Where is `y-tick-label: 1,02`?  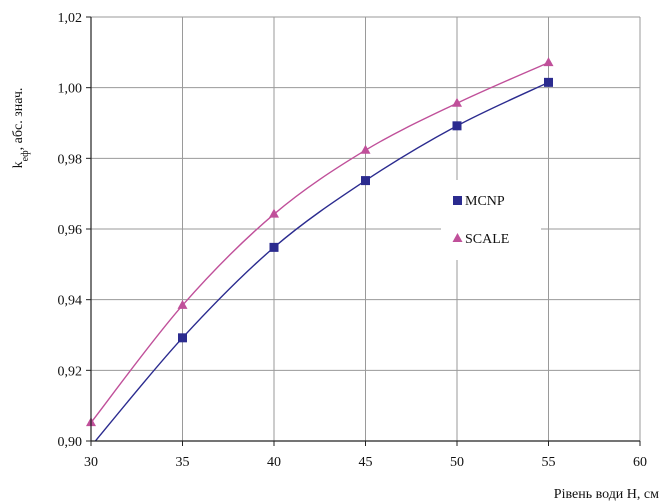
y-tick-label: 1,02 is located at coordinates (70, 18).